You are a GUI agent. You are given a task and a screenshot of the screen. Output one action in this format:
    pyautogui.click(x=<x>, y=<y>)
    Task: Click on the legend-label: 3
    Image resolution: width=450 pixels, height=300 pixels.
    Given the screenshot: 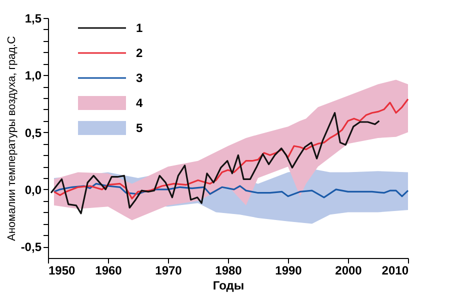 What is the action you would take?
    pyautogui.click(x=139, y=78)
    